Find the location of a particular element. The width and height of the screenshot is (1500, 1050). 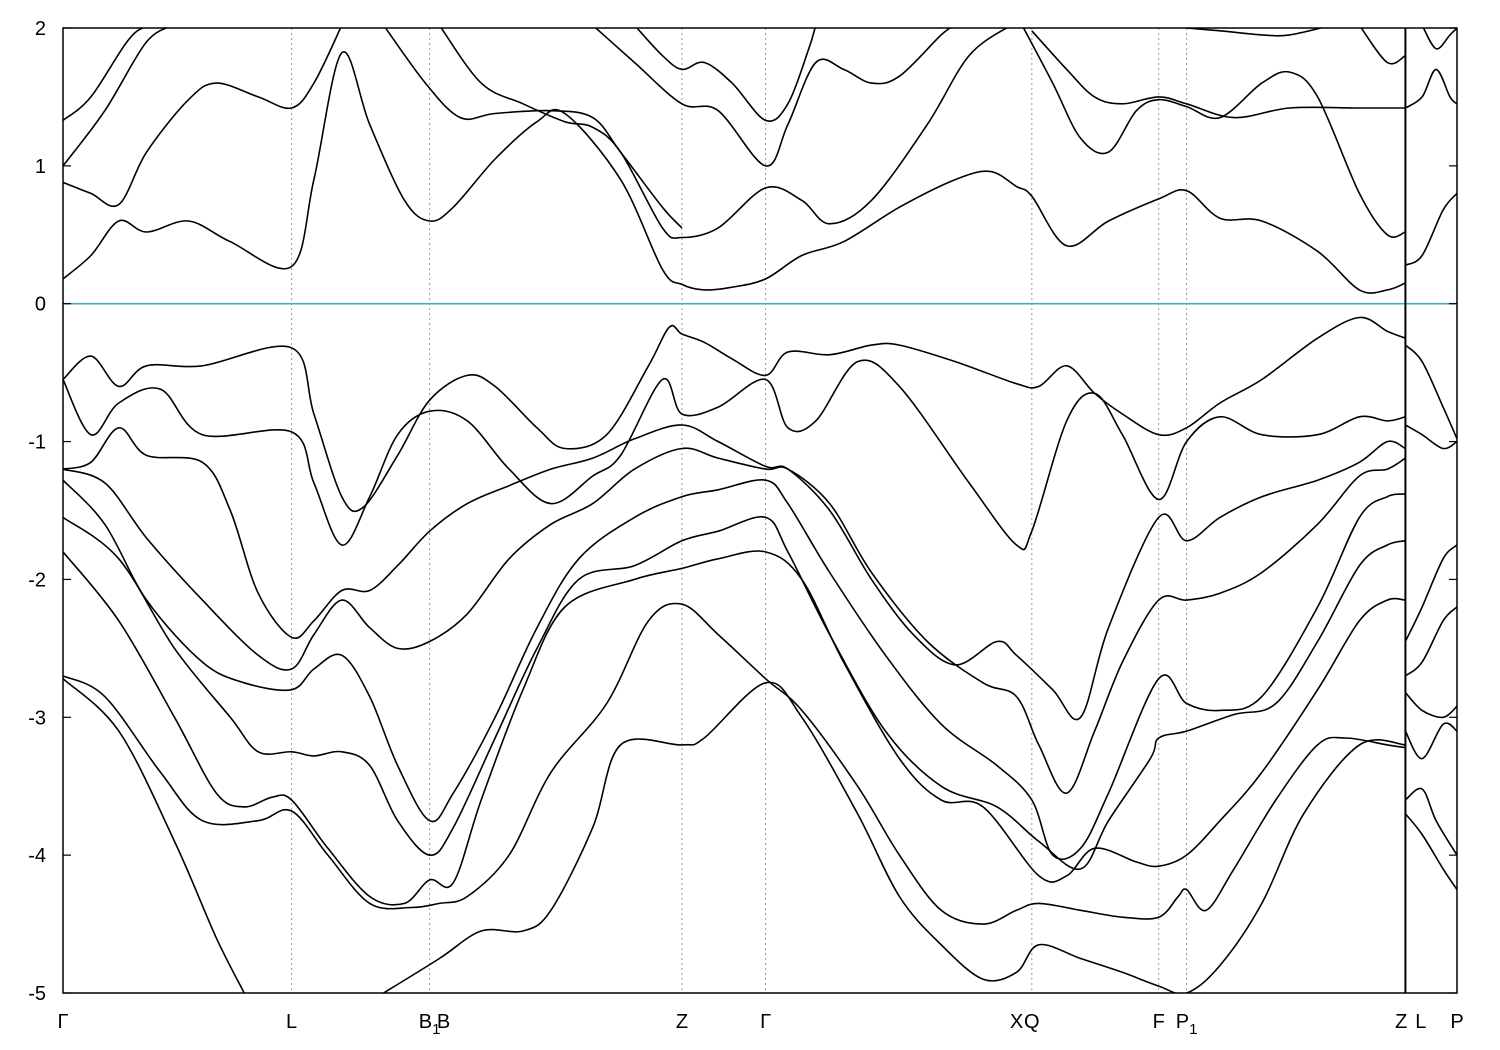

k-point-label: B is located at coordinates (443, 1022).